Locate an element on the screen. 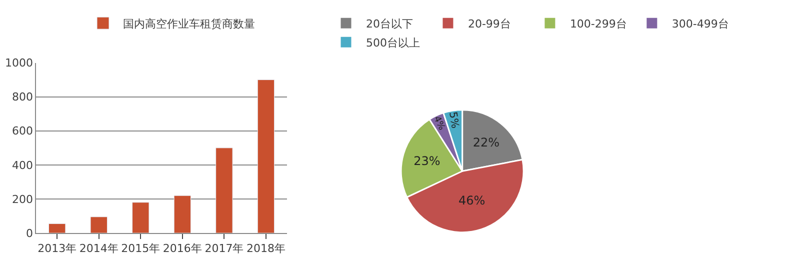  x-tick-label: 2015年 is located at coordinates (140, 249).